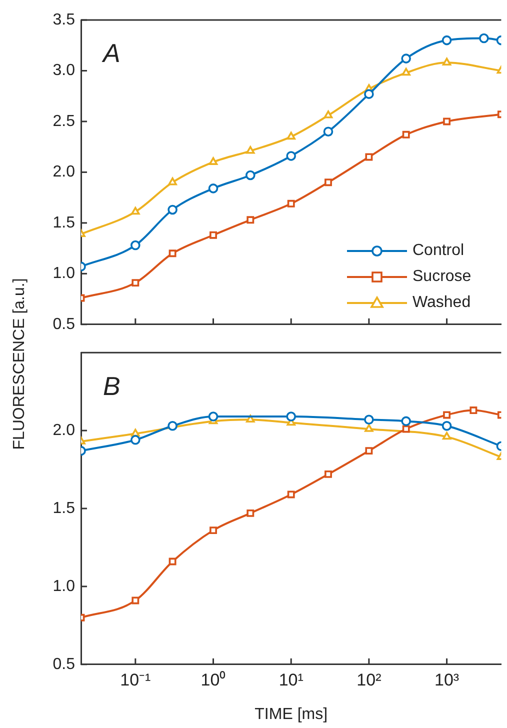  Describe the element at coordinates (64, 19) in the screenshot. I see `y-tick-label: 3.5` at that location.